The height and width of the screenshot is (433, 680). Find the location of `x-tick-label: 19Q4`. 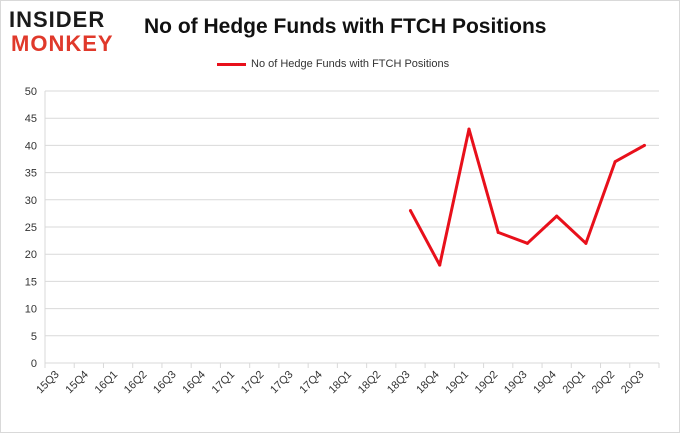

x-tick-label: 19Q4 is located at coordinates (545, 383).